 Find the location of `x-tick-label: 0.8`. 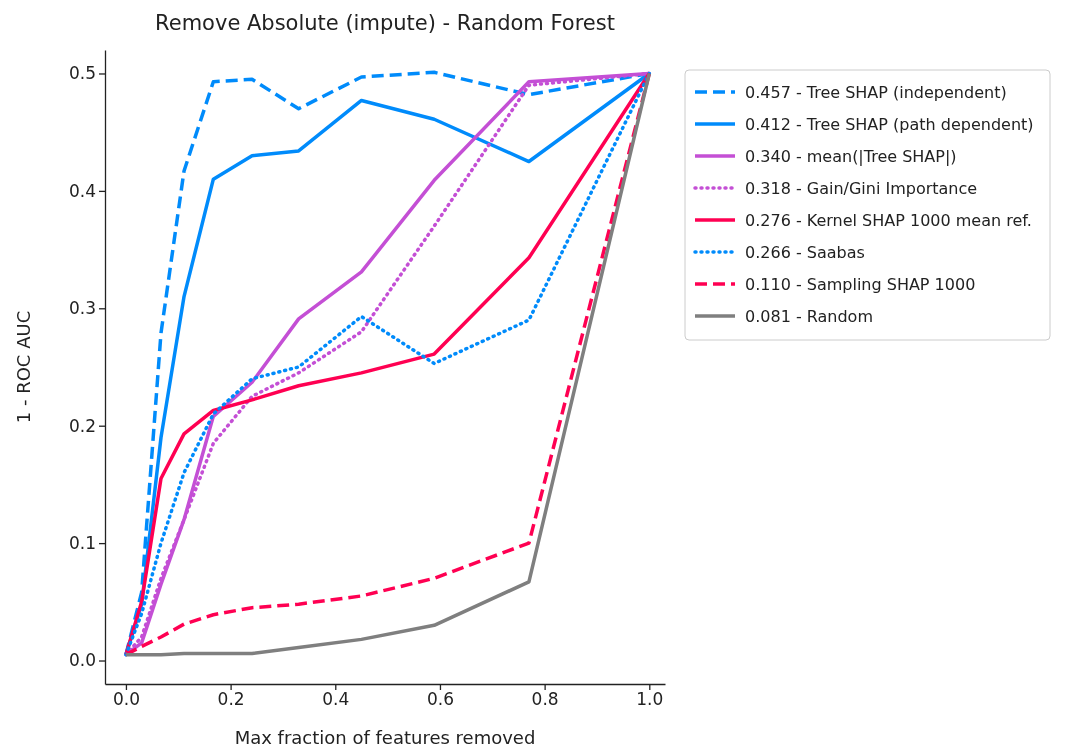

x-tick-label: 0.8 is located at coordinates (545, 699).